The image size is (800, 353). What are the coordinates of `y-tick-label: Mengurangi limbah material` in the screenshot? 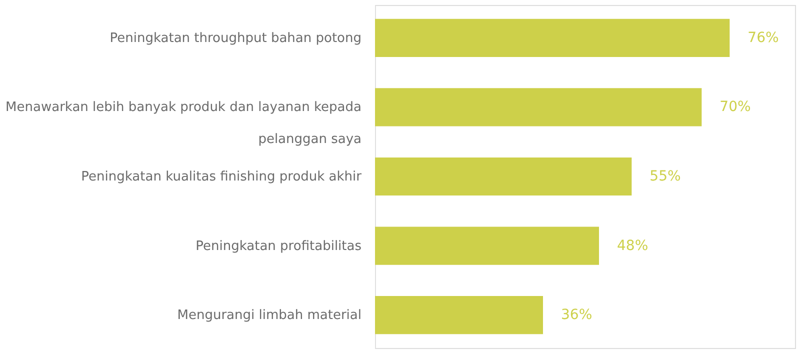 It's located at (269, 316).